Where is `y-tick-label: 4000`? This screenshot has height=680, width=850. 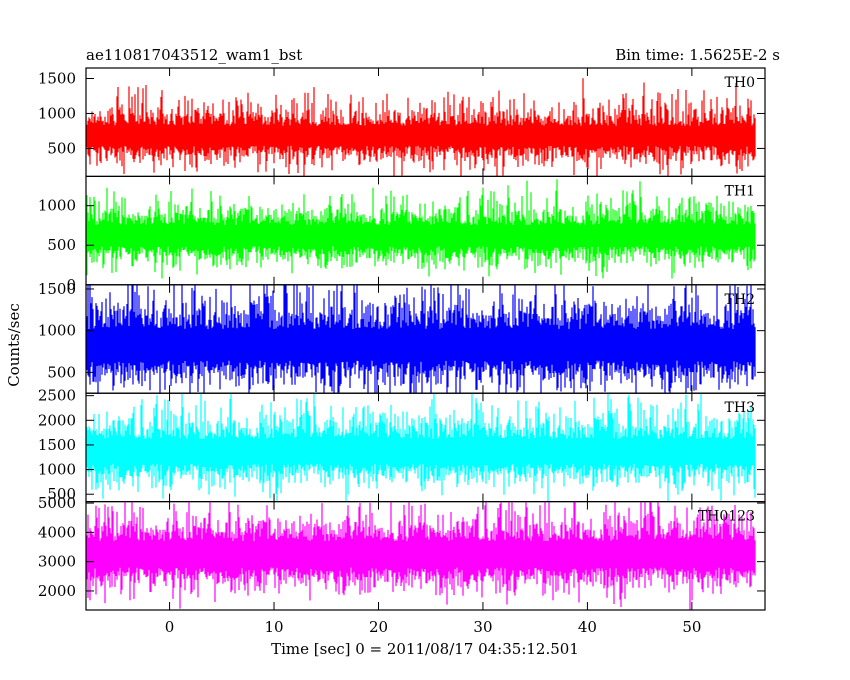 y-tick-label: 4000 is located at coordinates (57, 532).